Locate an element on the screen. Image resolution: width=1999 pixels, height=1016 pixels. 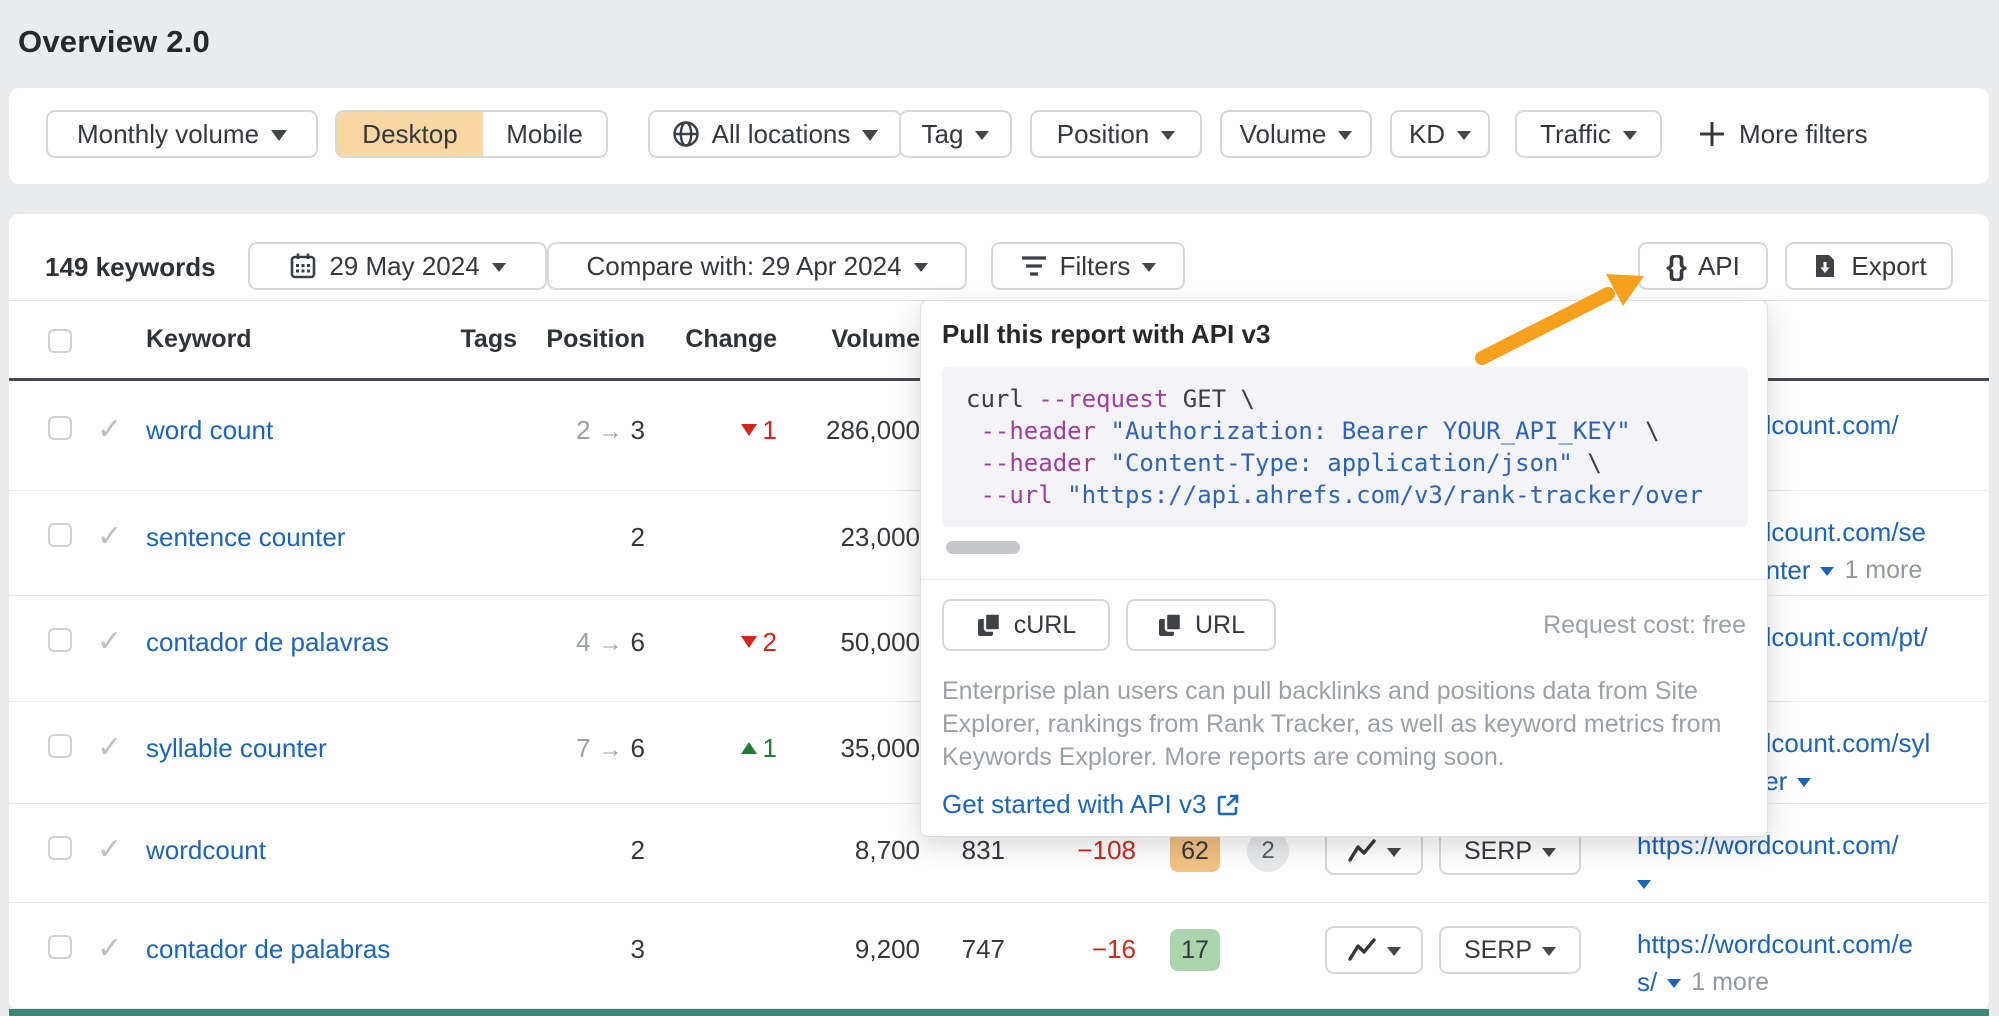
copy-icon is located at coordinates (1170, 624).